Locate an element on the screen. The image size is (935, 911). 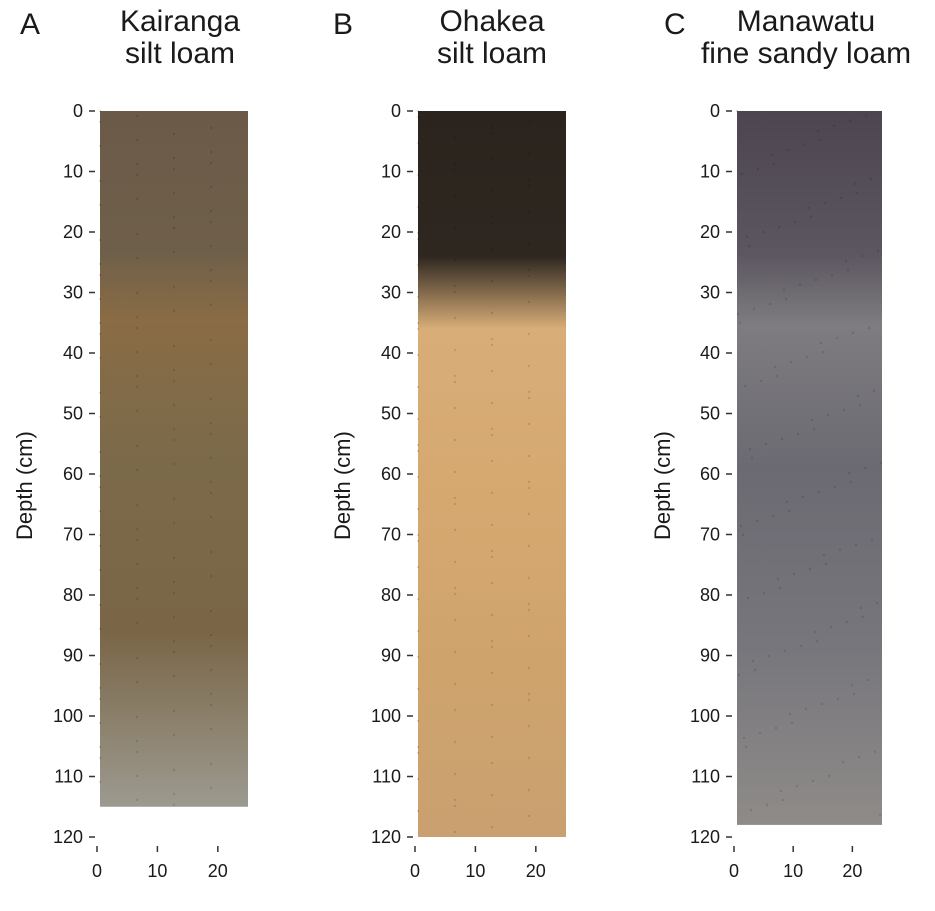
panel-title: Ohakea silt loam is located at coordinates (492, 38).